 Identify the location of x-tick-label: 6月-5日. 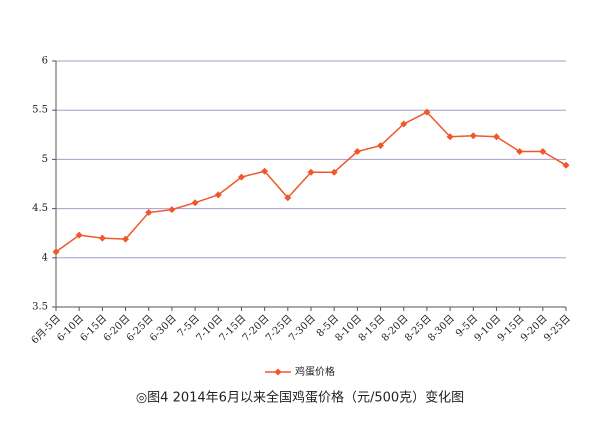
(46, 329).